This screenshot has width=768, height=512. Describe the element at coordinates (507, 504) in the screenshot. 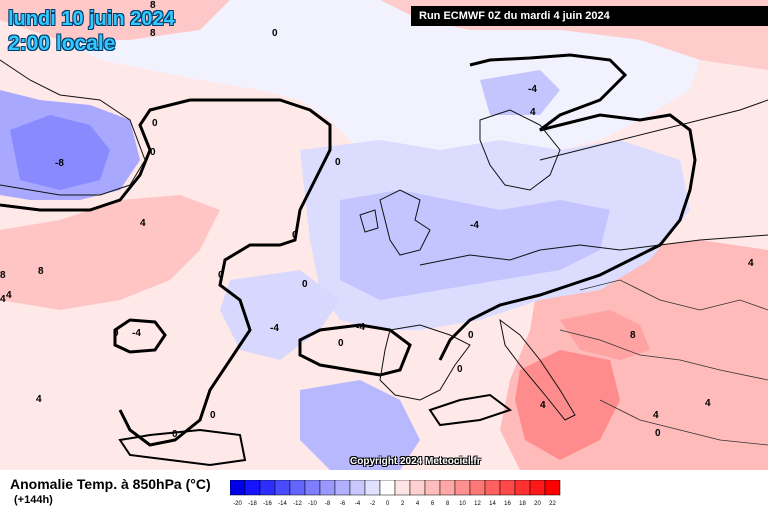

I see `legend-tick-label: 16` at that location.